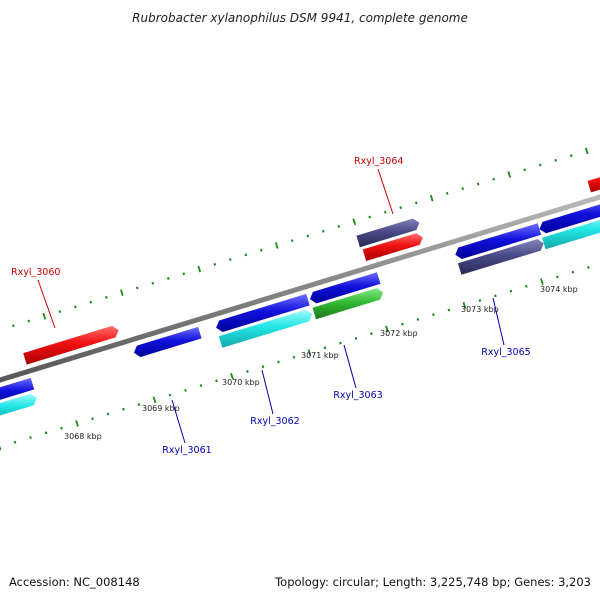  What do you see at coordinates (320, 355) in the screenshot?
I see `kbp-label: 3071 kbp` at bounding box center [320, 355].